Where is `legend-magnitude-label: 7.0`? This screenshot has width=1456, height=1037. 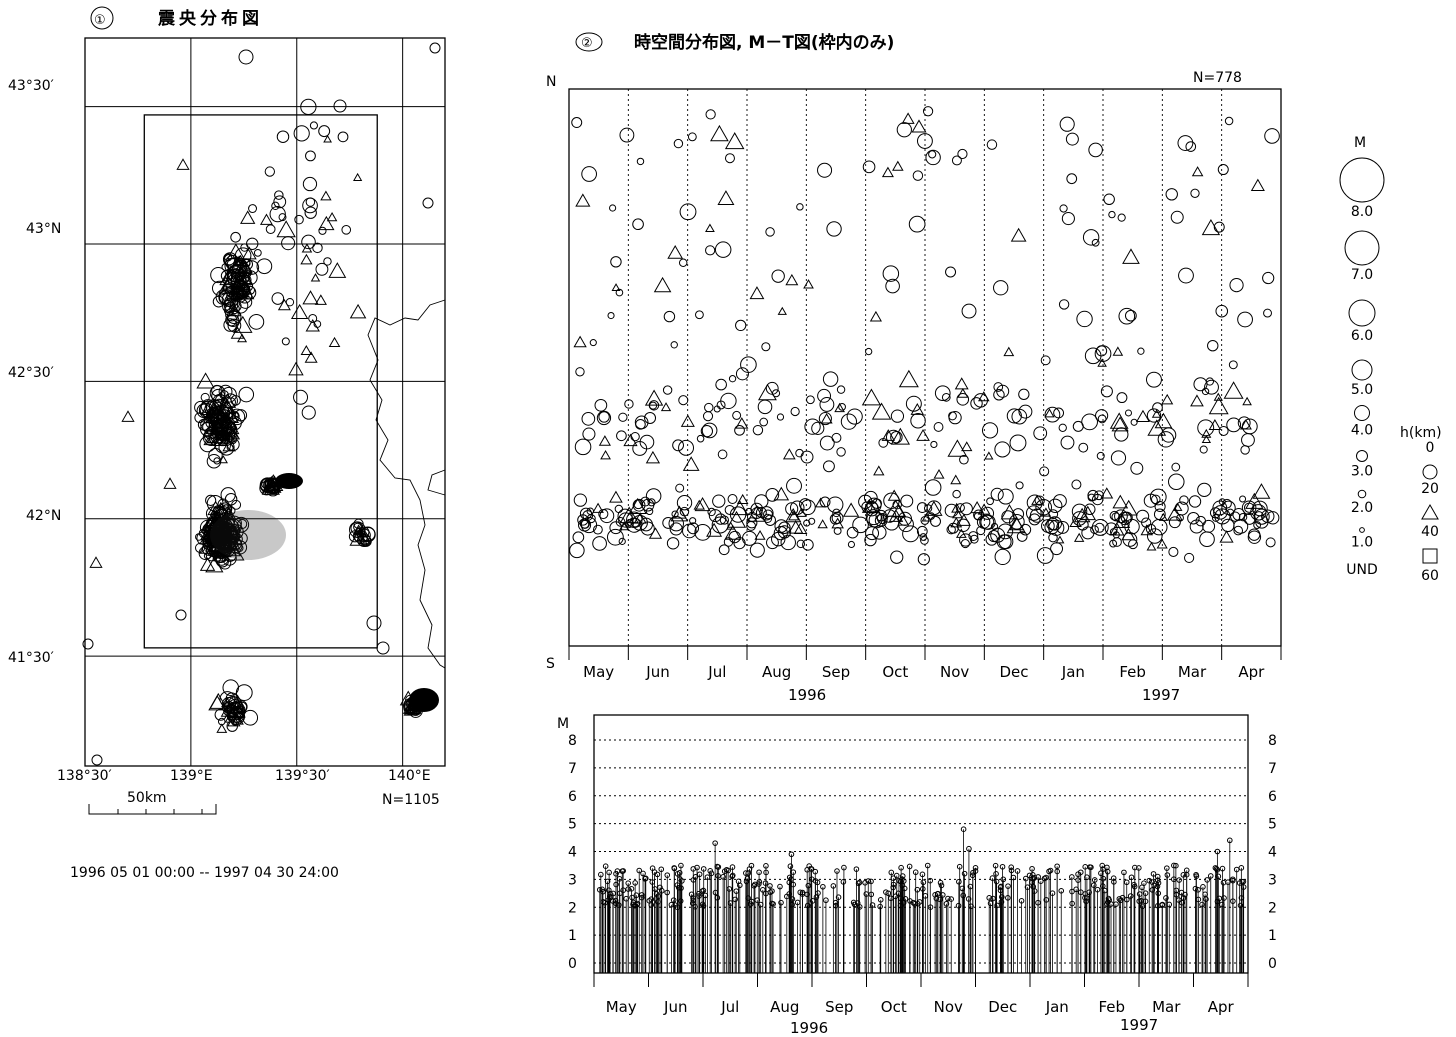 legend-magnitude-label: 7.0 is located at coordinates (1362, 275).